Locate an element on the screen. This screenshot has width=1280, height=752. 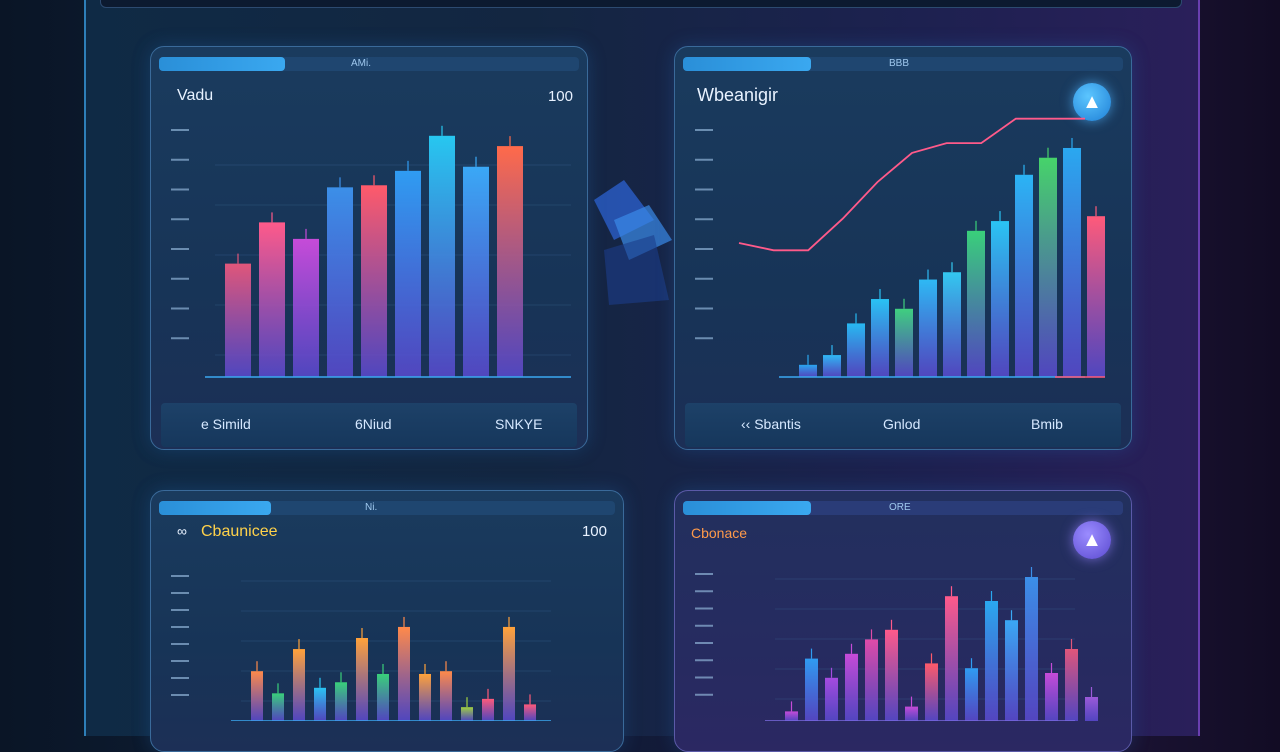
tab-label: Ni. is located at coordinates (371, 507).